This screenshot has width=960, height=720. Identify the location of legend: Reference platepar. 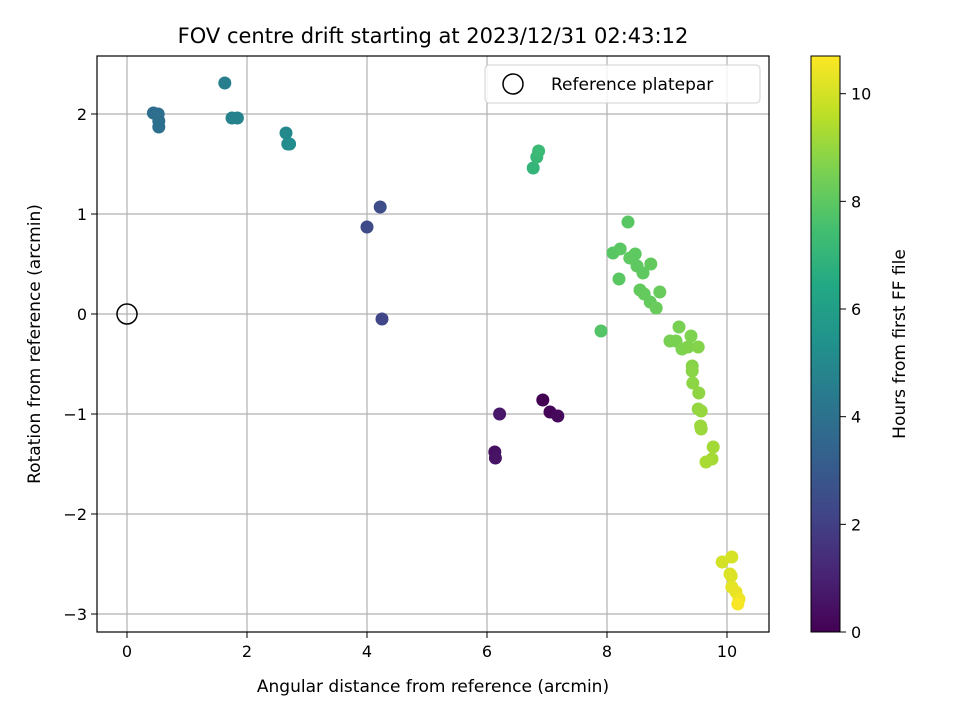
(622, 84).